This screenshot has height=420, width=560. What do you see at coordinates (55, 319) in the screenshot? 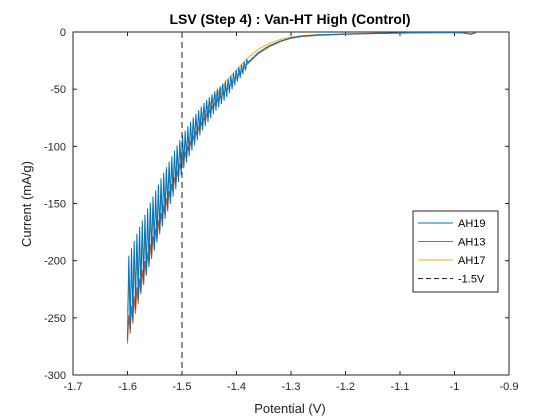
I see `y-tick-label: -250` at bounding box center [55, 319].